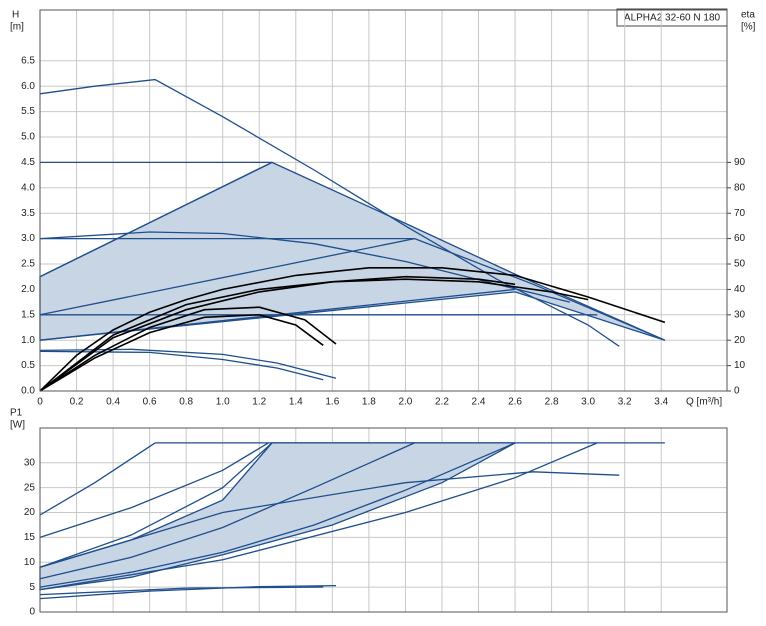 This screenshot has width=766, height=626. I want to click on x-tick-label: 1.0, so click(223, 402).